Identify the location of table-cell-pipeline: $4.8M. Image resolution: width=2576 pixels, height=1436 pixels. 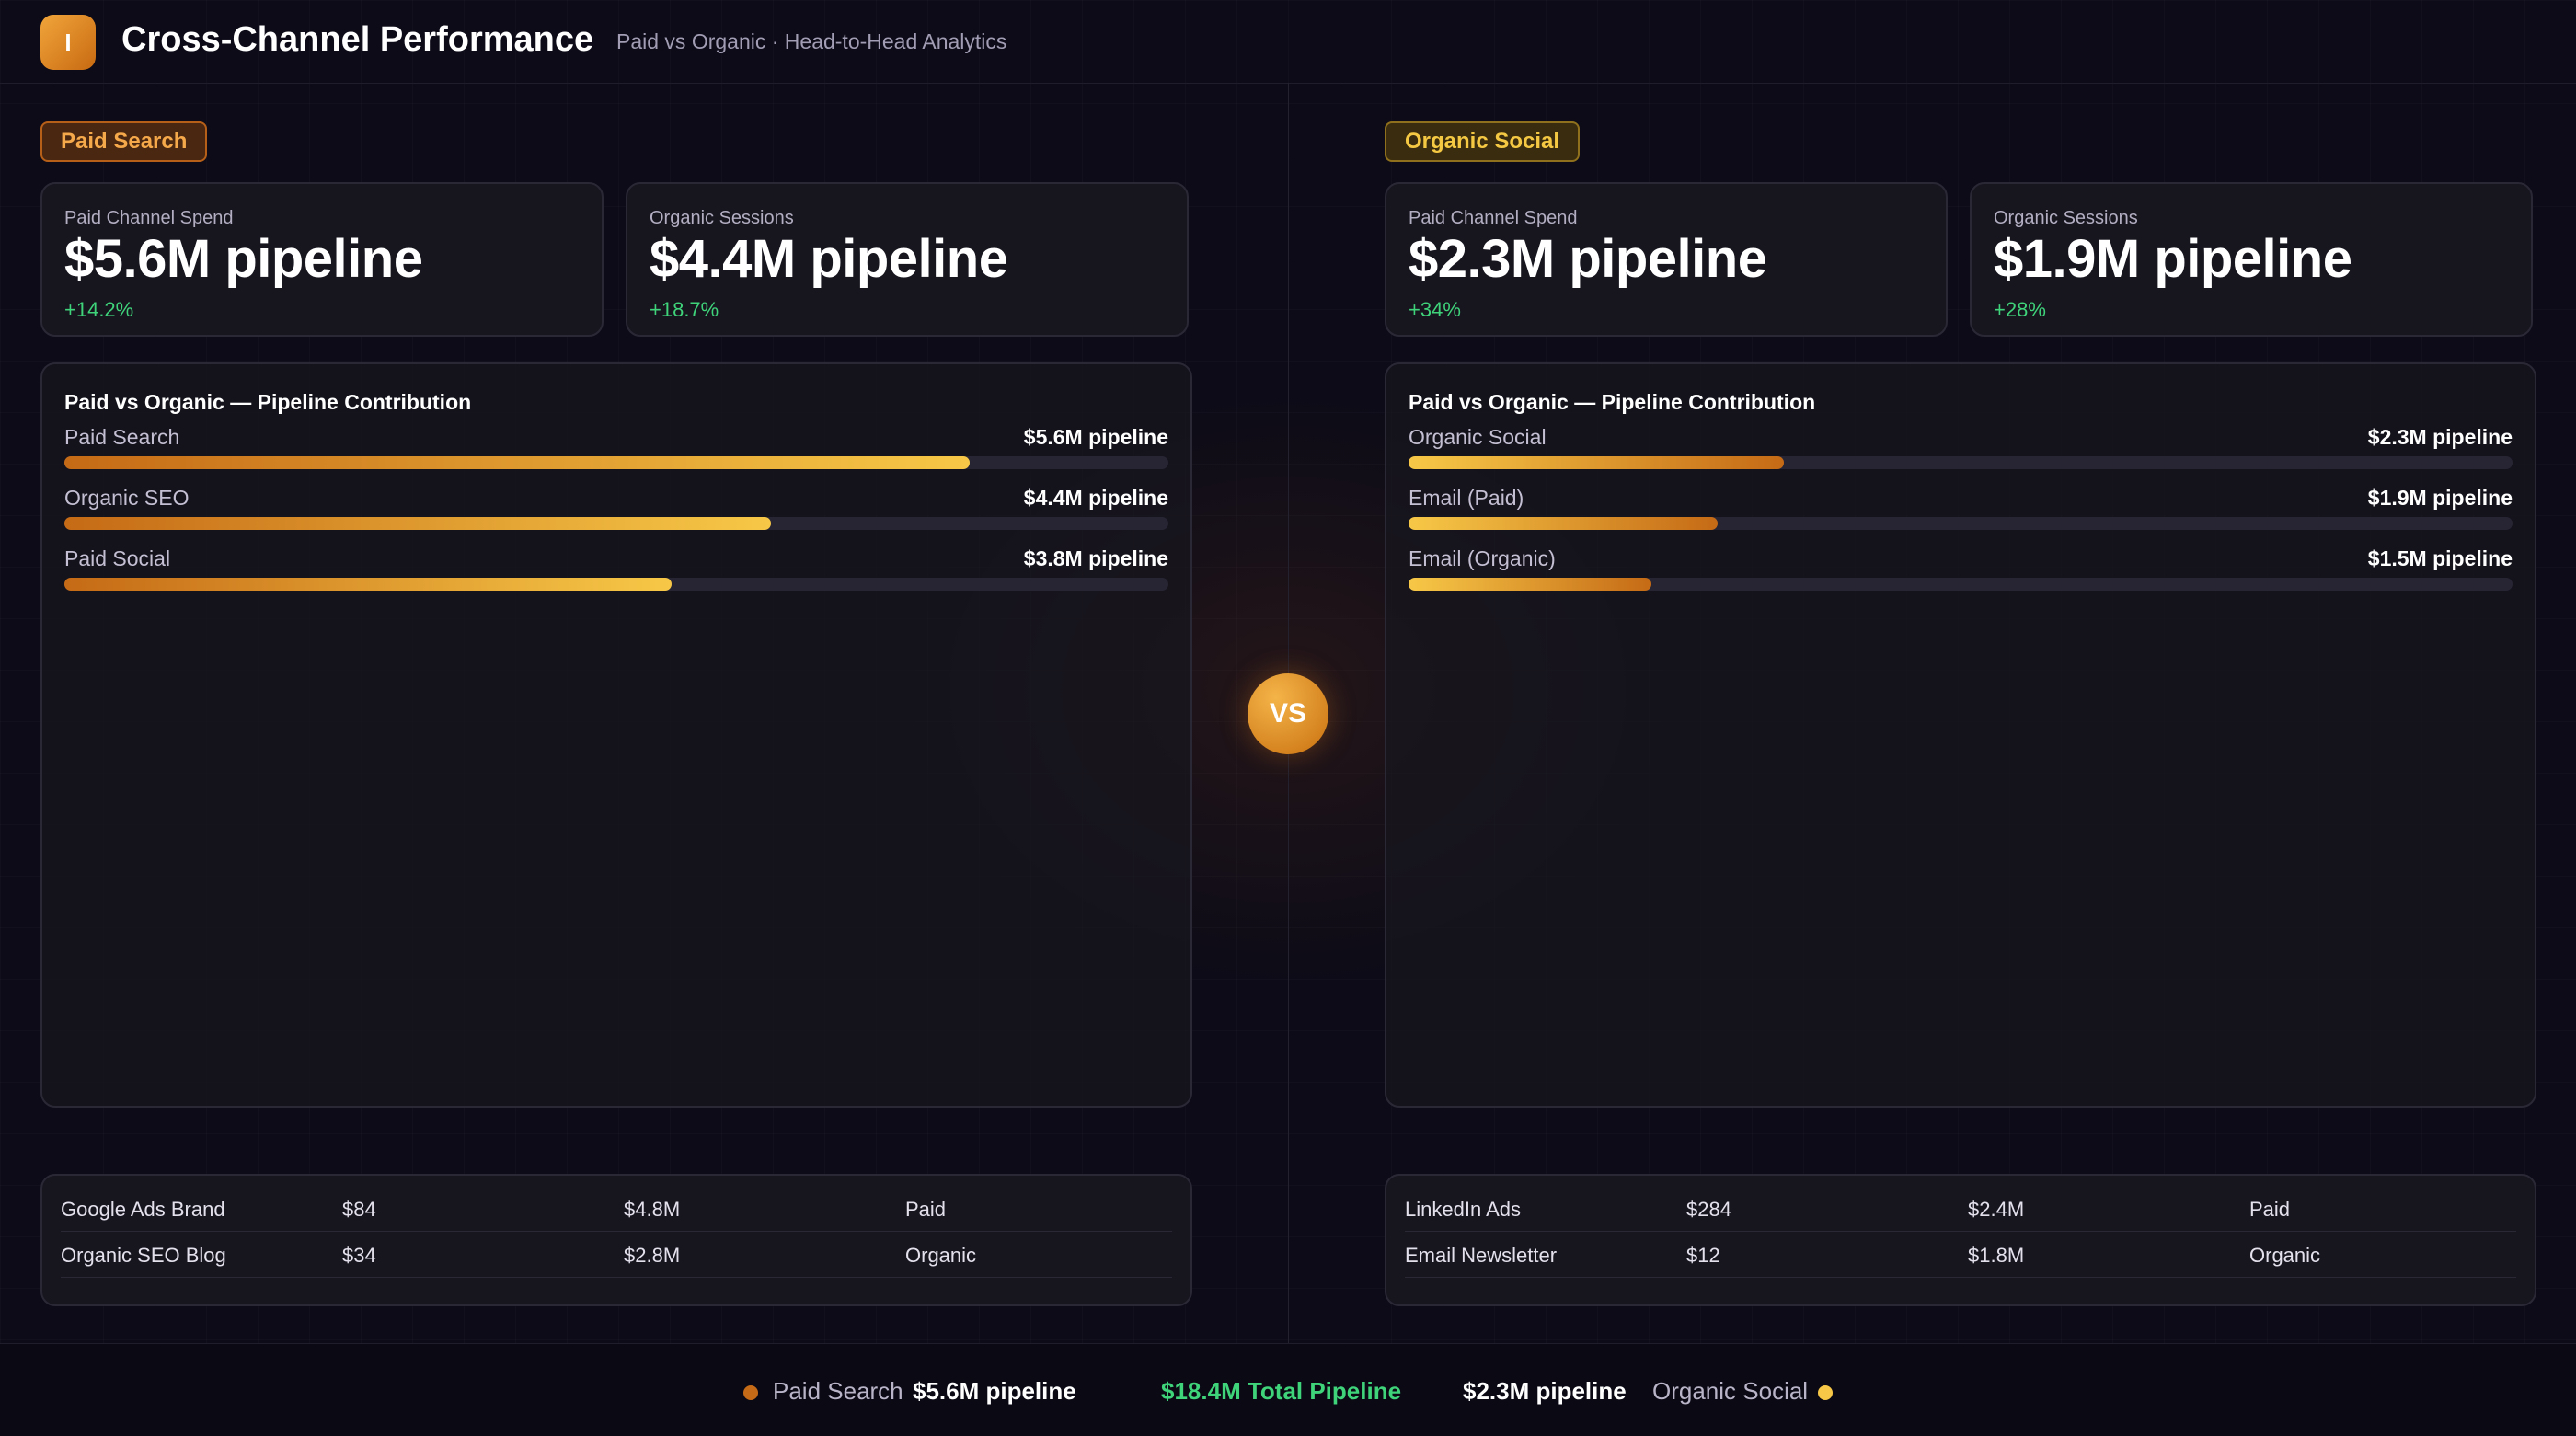
(652, 1209).